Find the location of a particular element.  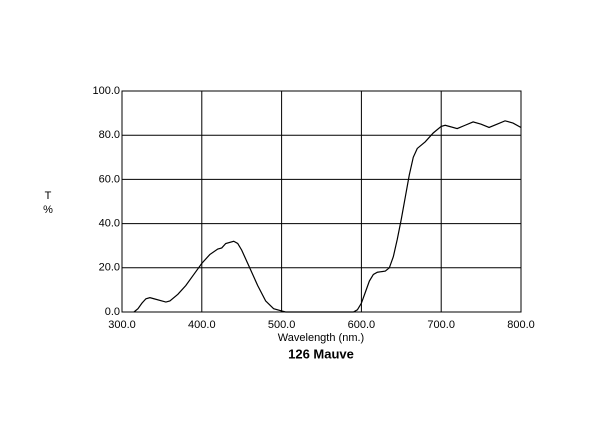

x-tick-label: 500.0 is located at coordinates (282, 325).